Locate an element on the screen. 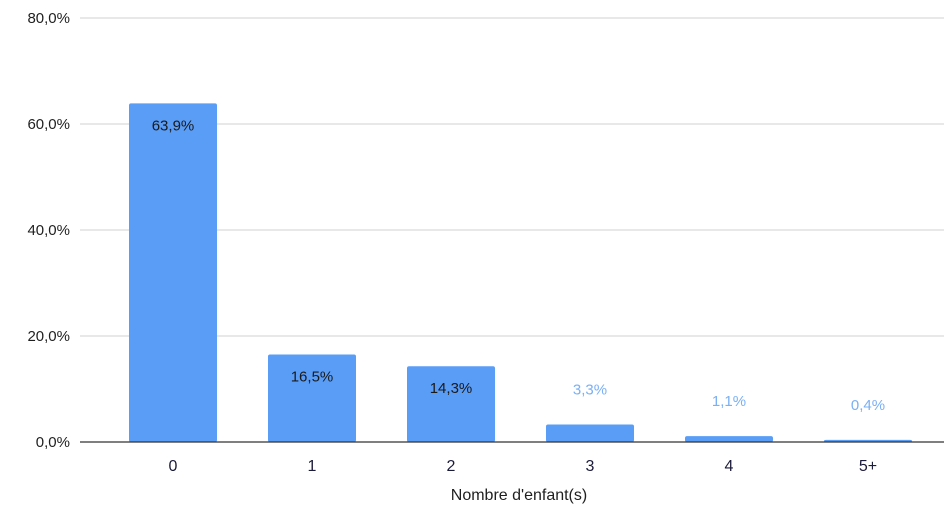 The height and width of the screenshot is (506, 946). data-label: 16,5% is located at coordinates (312, 377).